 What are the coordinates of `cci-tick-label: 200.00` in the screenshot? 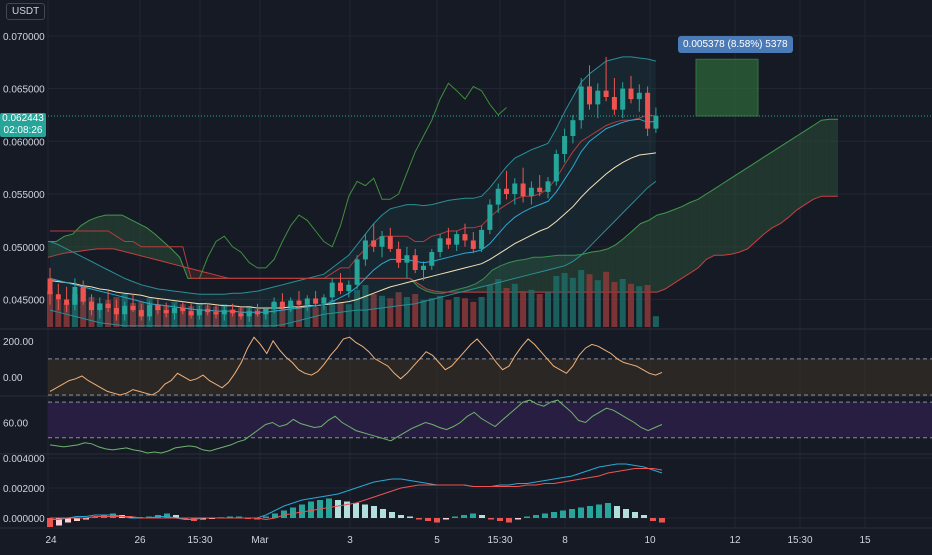 It's located at (18, 342).